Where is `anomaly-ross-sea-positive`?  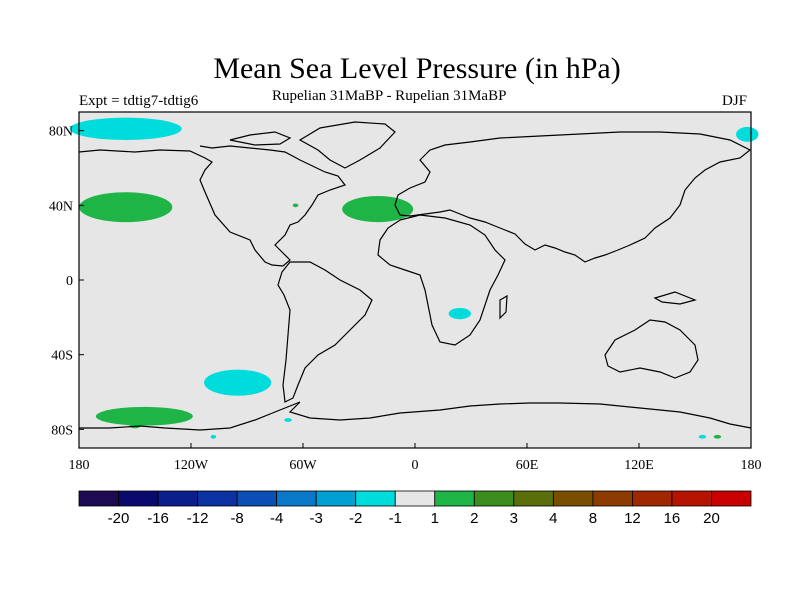 anomaly-ross-sea-positive is located at coordinates (717, 436).